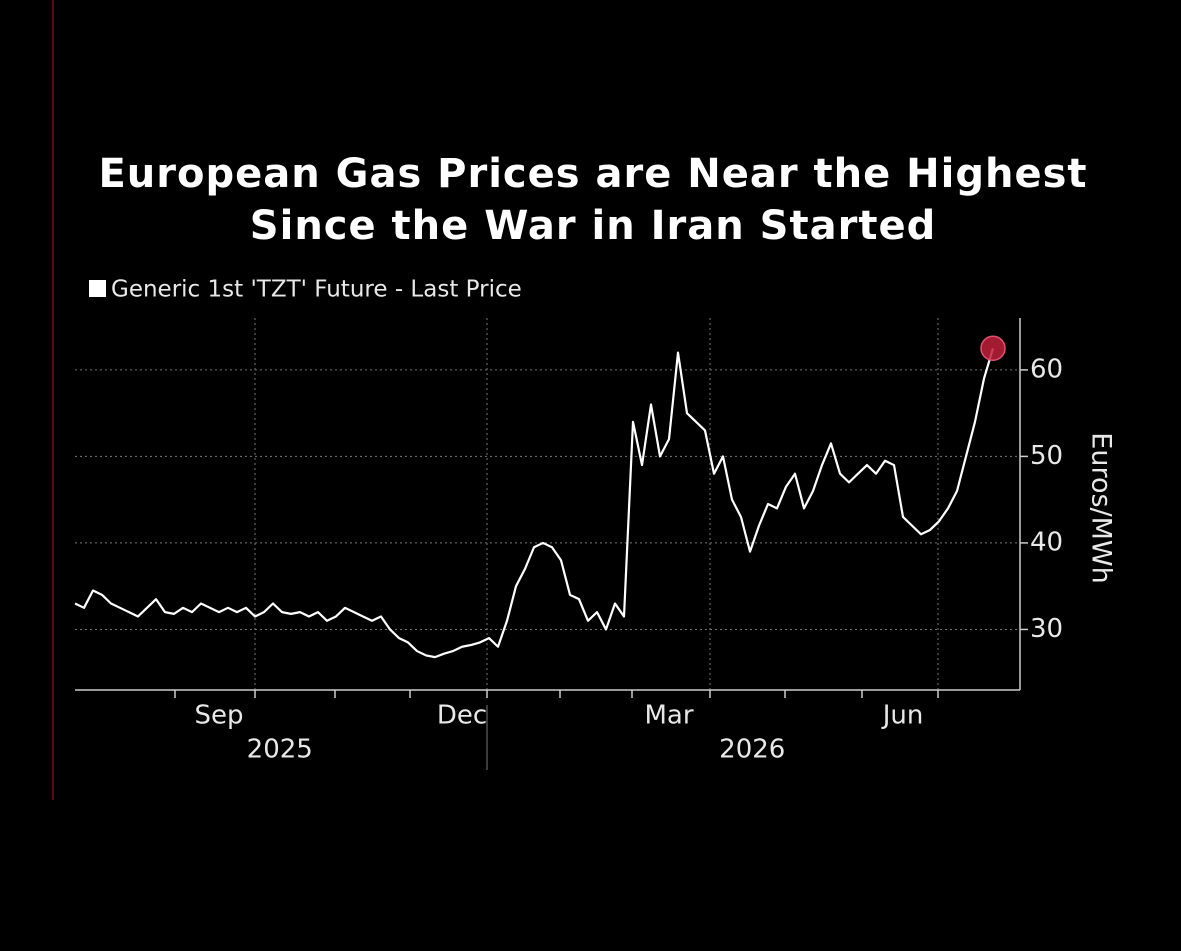 Image resolution: width=1181 pixels, height=951 pixels. Describe the element at coordinates (592, 174) in the screenshot. I see `chart-title: European Gas Prices are Near the Highest` at that location.